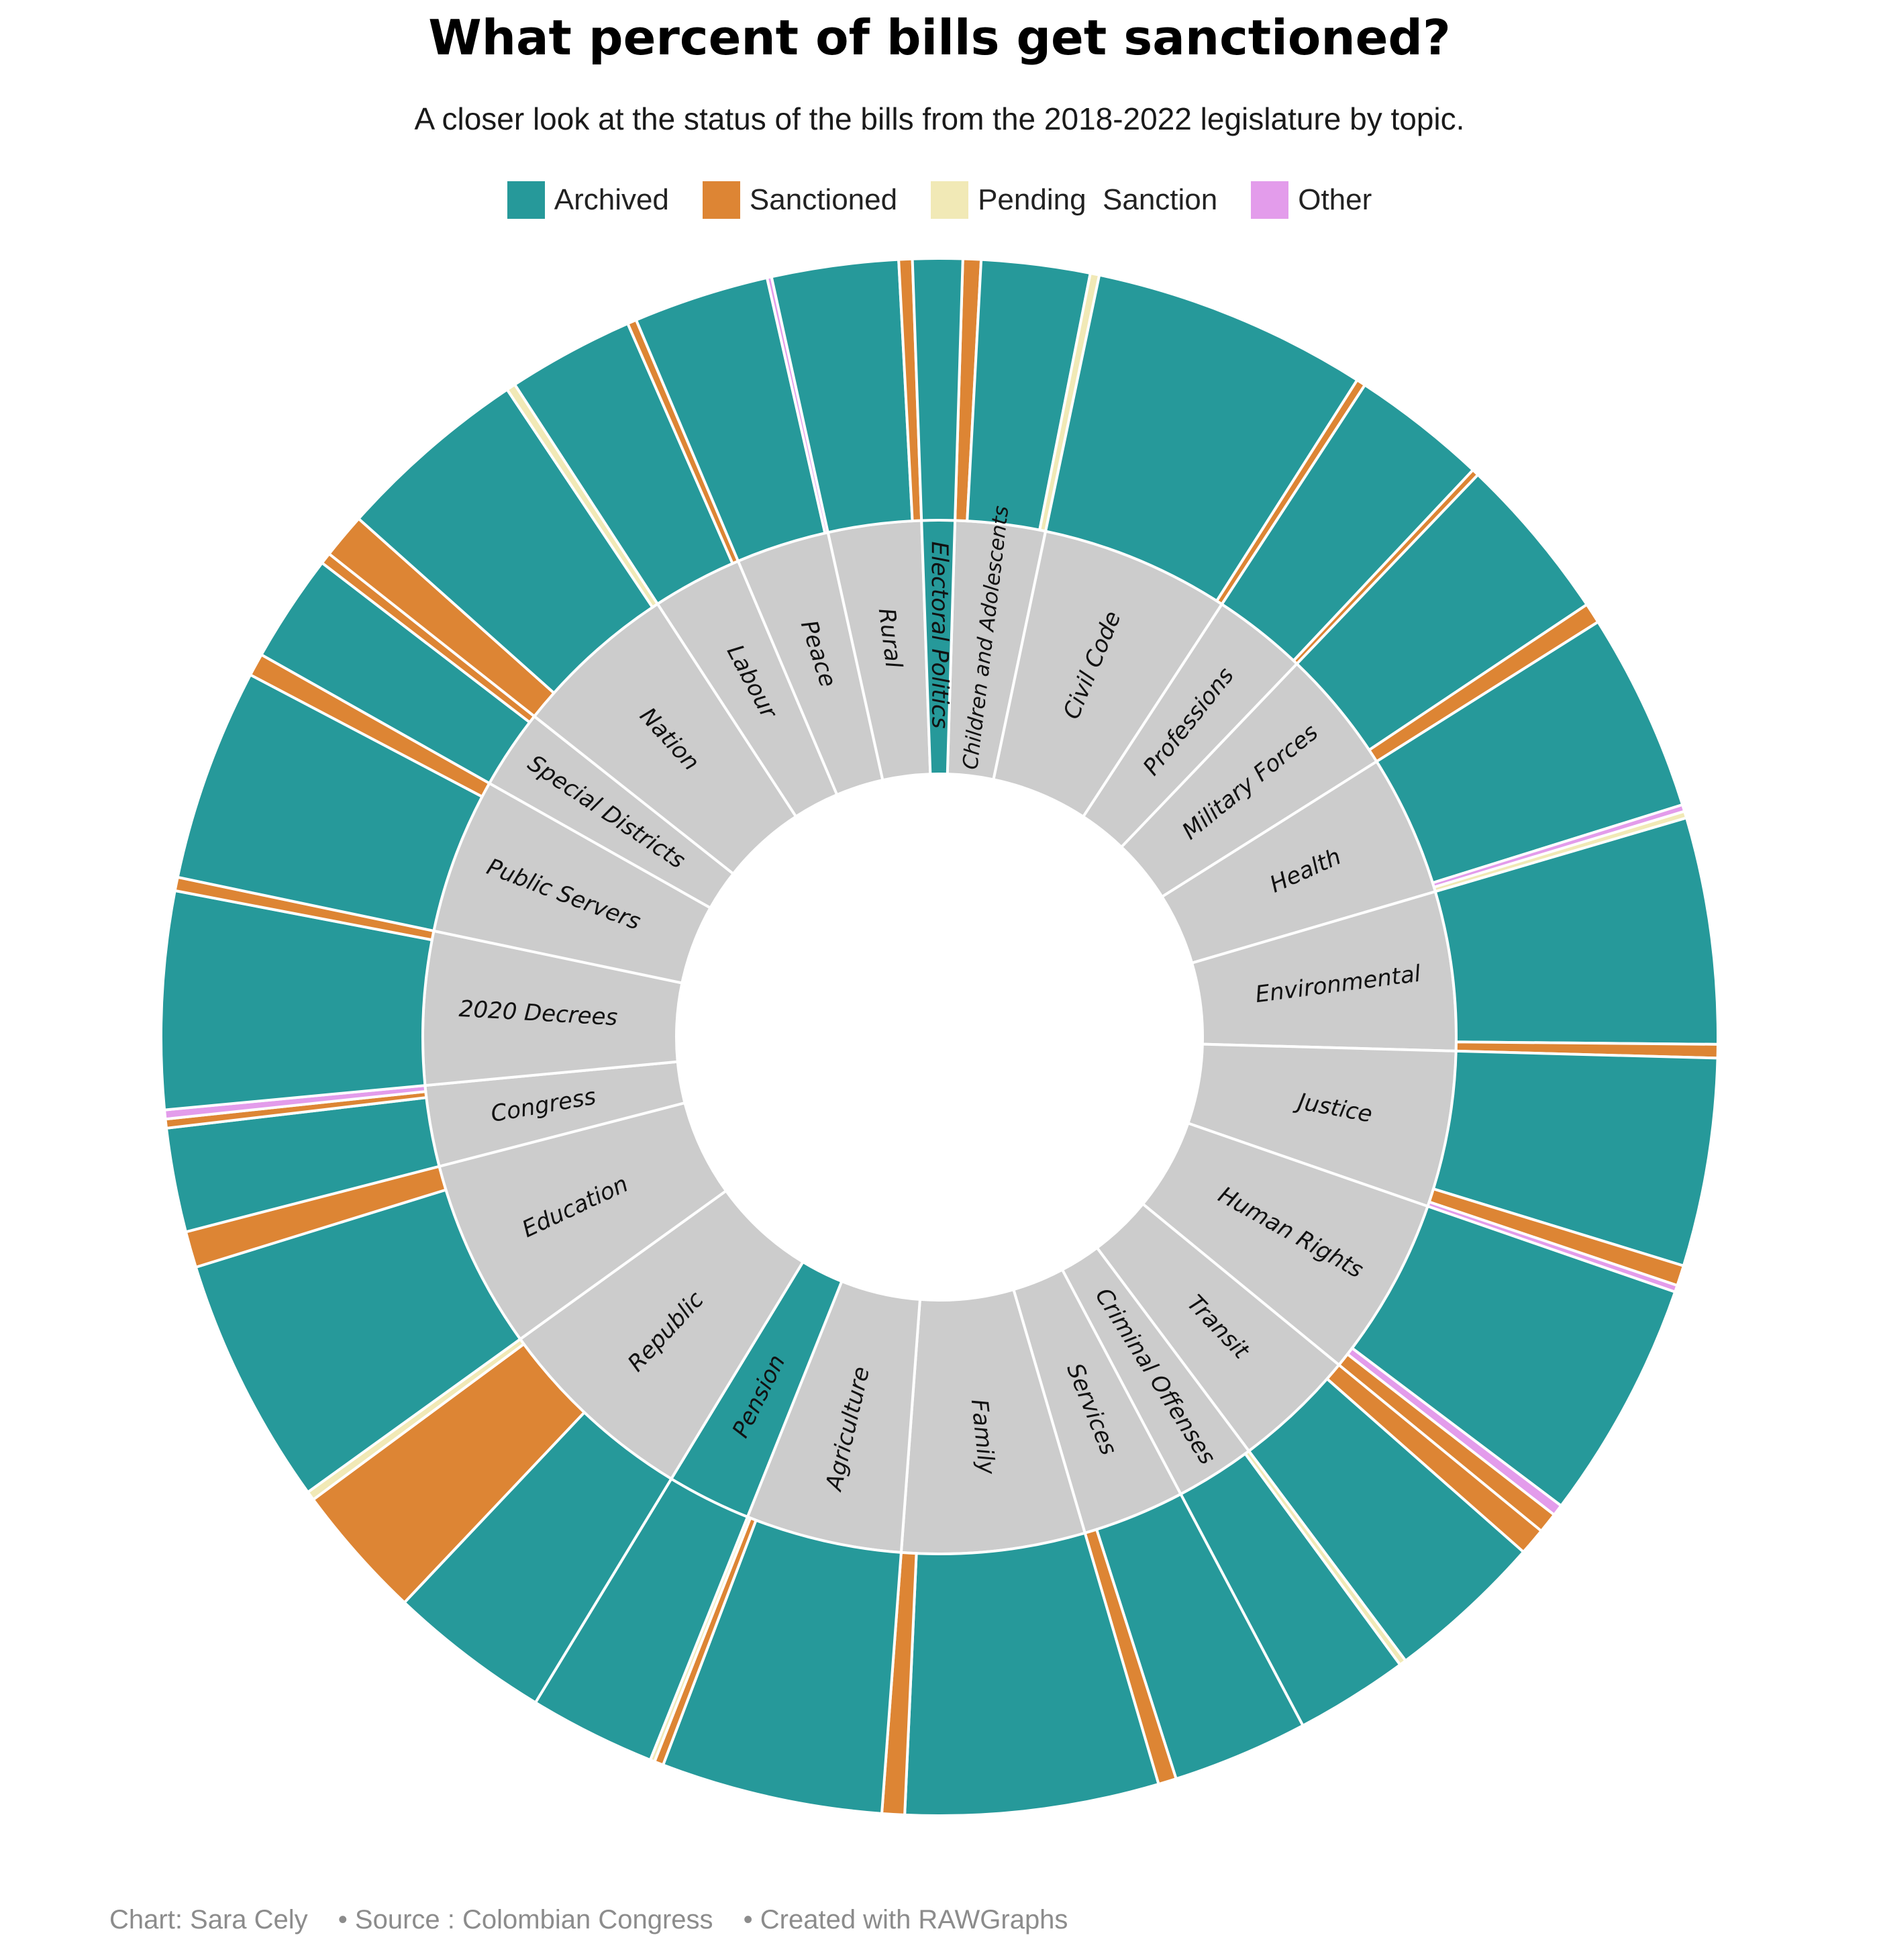  What do you see at coordinates (208, 1920) in the screenshot?
I see `footer-author: Chart: Sara Cely` at bounding box center [208, 1920].